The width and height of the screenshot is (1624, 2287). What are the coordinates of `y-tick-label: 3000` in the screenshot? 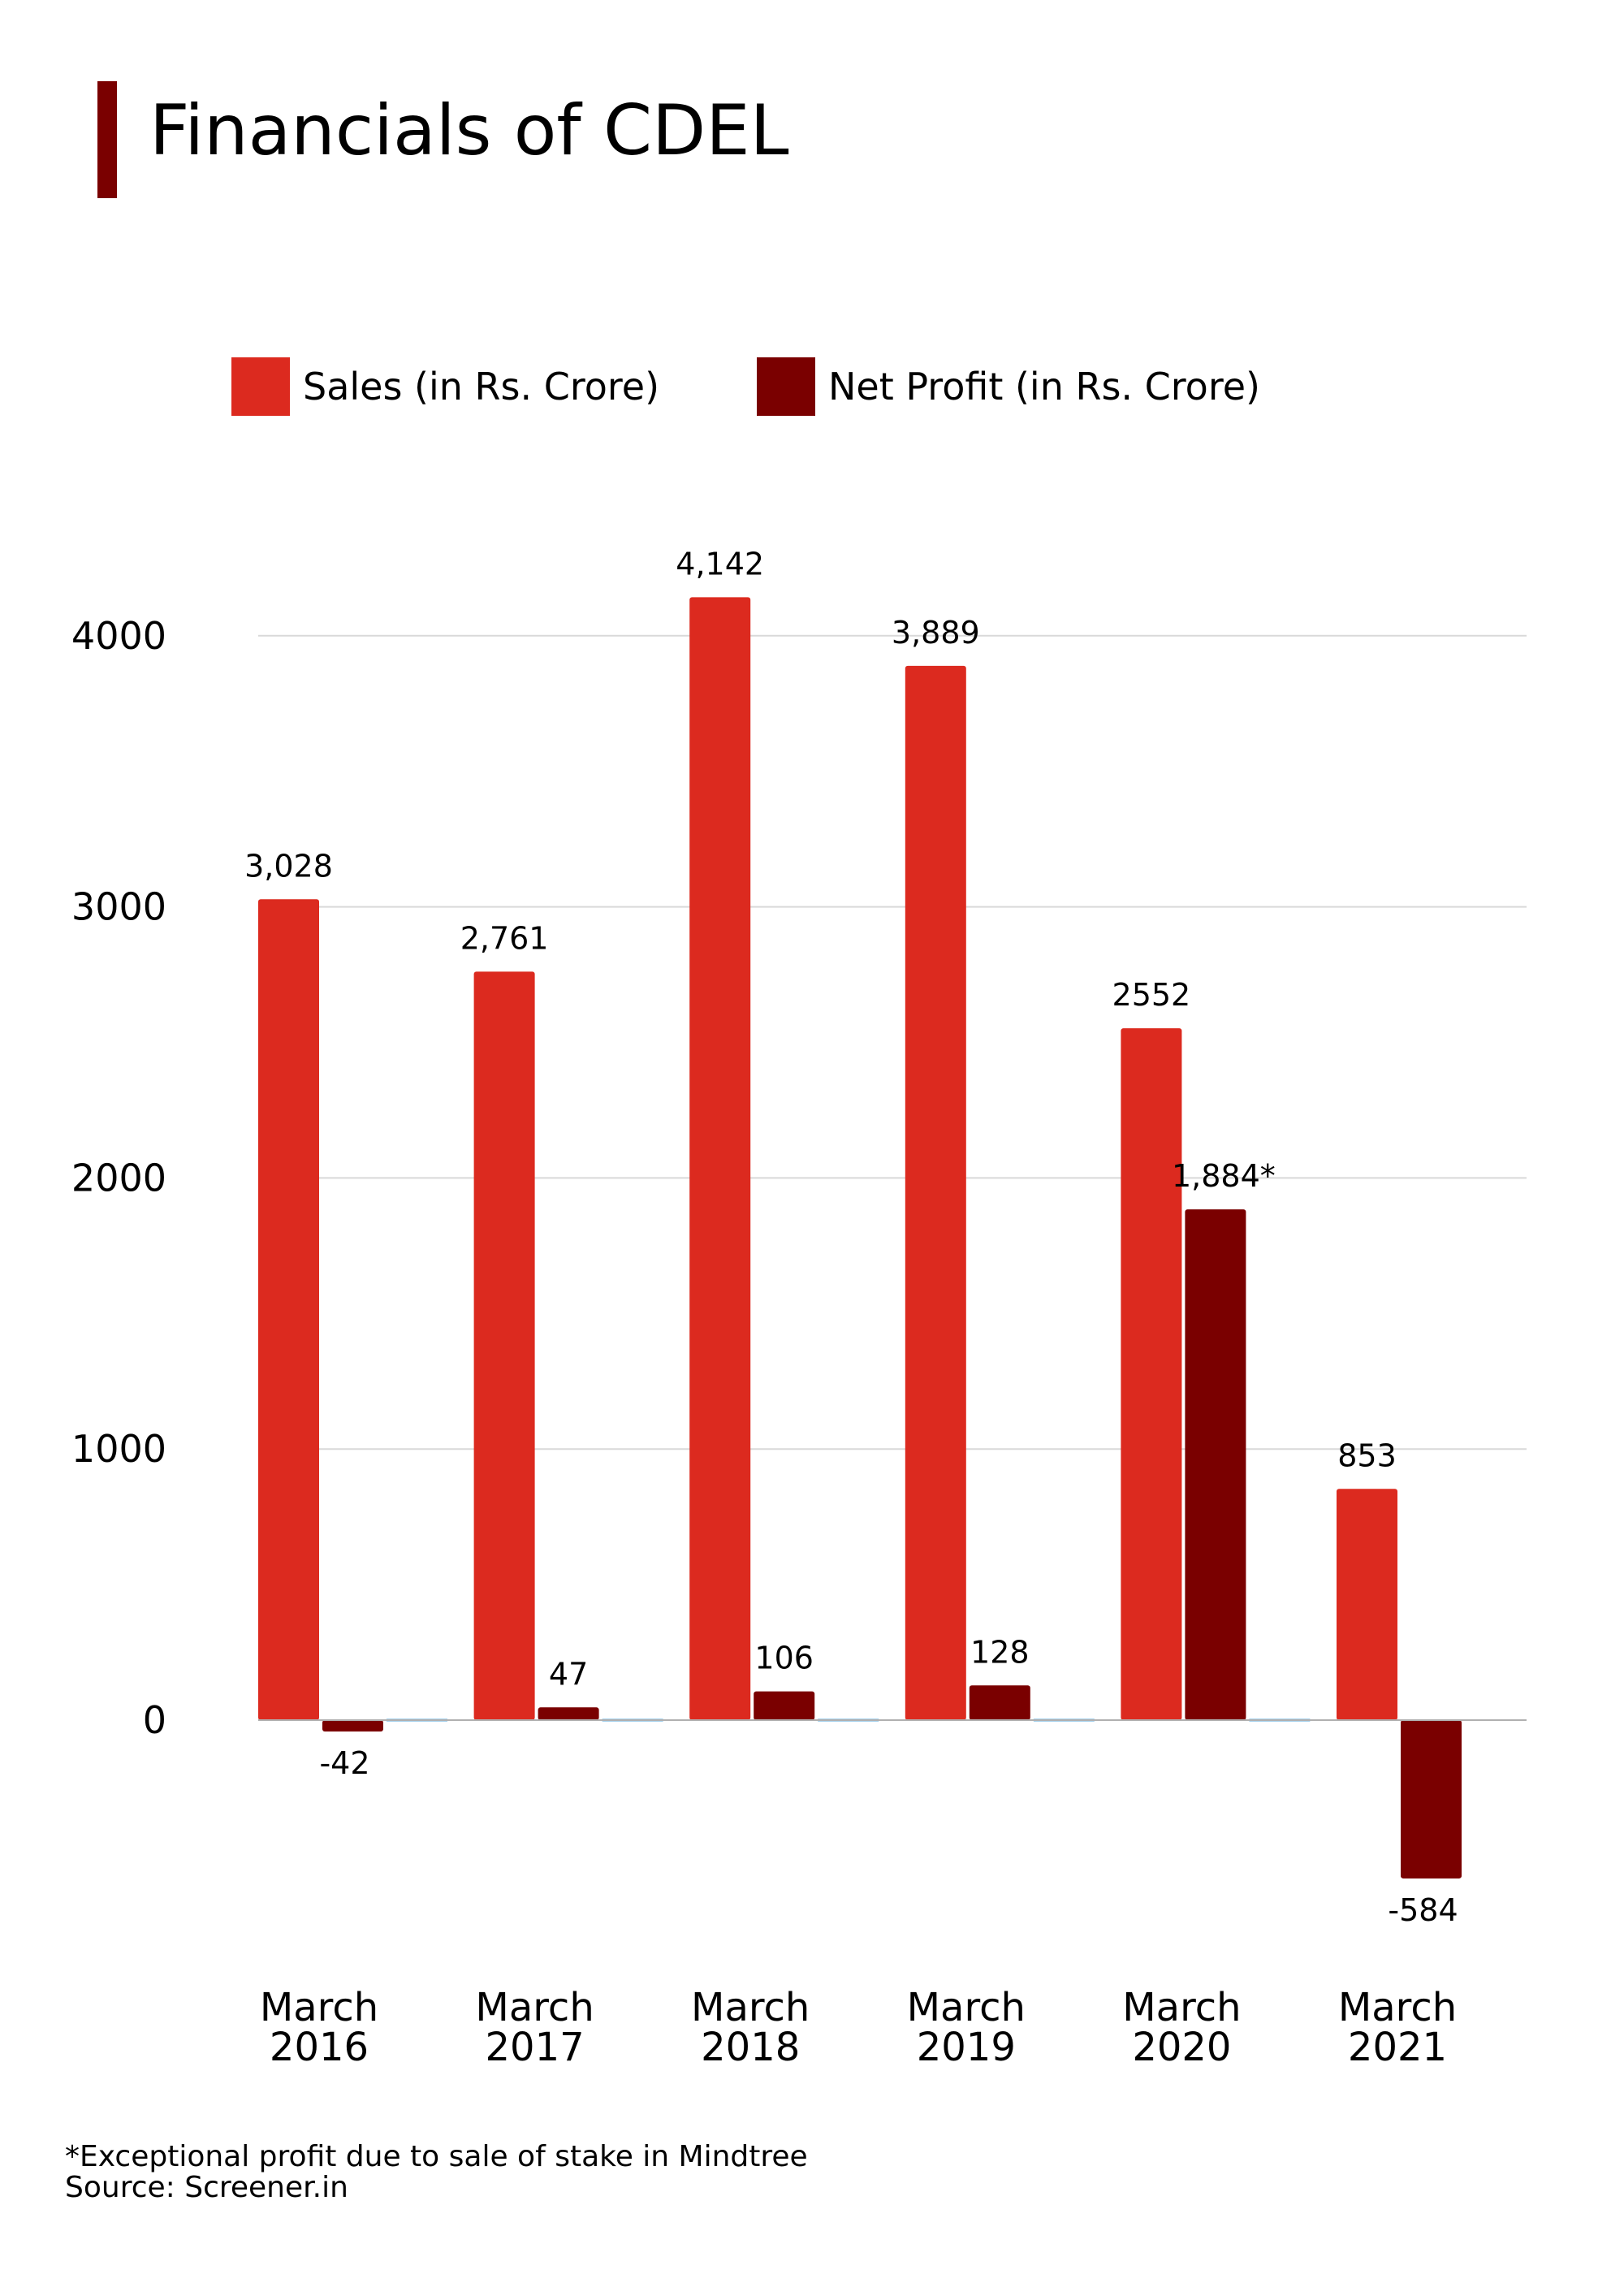 It's located at (119, 907).